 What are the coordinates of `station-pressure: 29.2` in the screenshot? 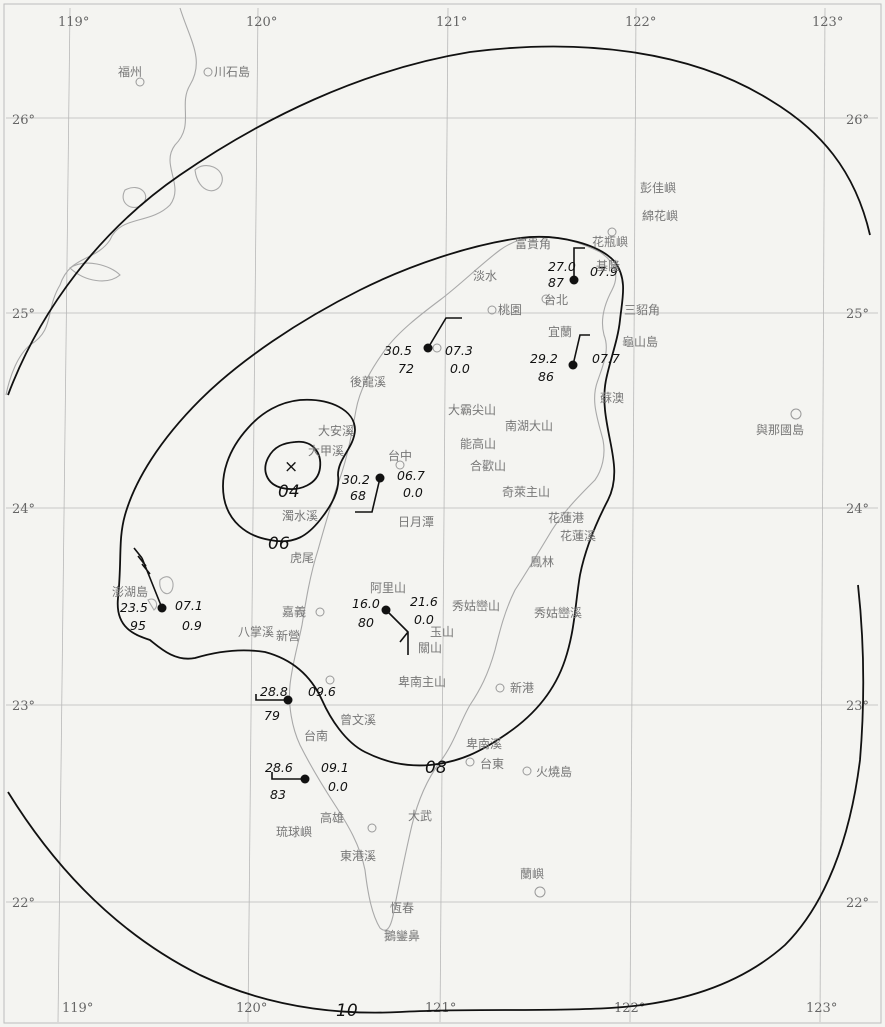 It's located at (544, 358).